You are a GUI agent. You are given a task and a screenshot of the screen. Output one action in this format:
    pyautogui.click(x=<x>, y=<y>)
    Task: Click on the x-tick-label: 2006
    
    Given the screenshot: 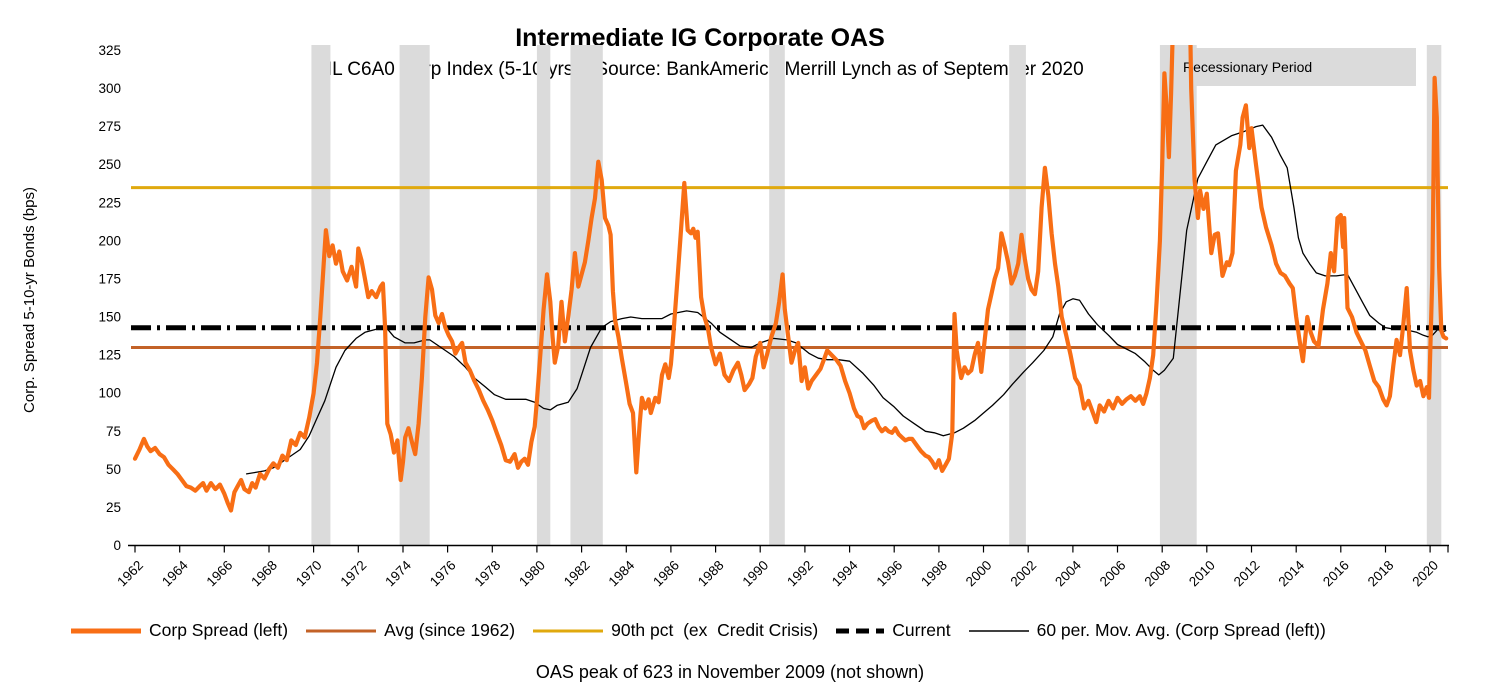 What is the action you would take?
    pyautogui.click(x=1113, y=574)
    